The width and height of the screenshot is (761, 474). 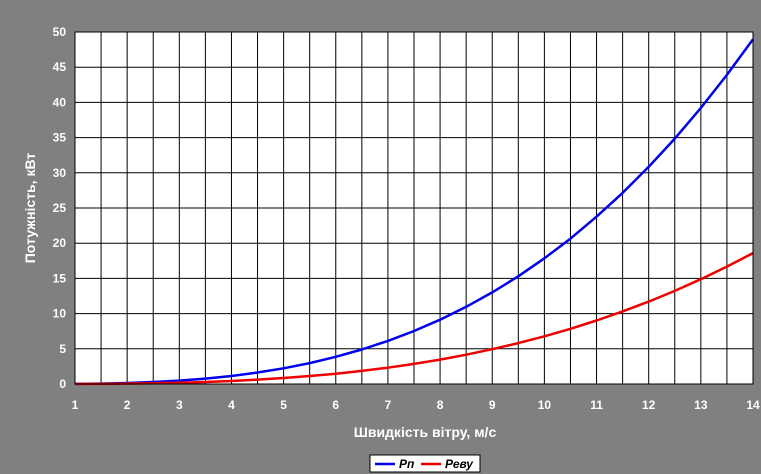 What do you see at coordinates (75, 405) in the screenshot?
I see `x-tick-label: 1` at bounding box center [75, 405].